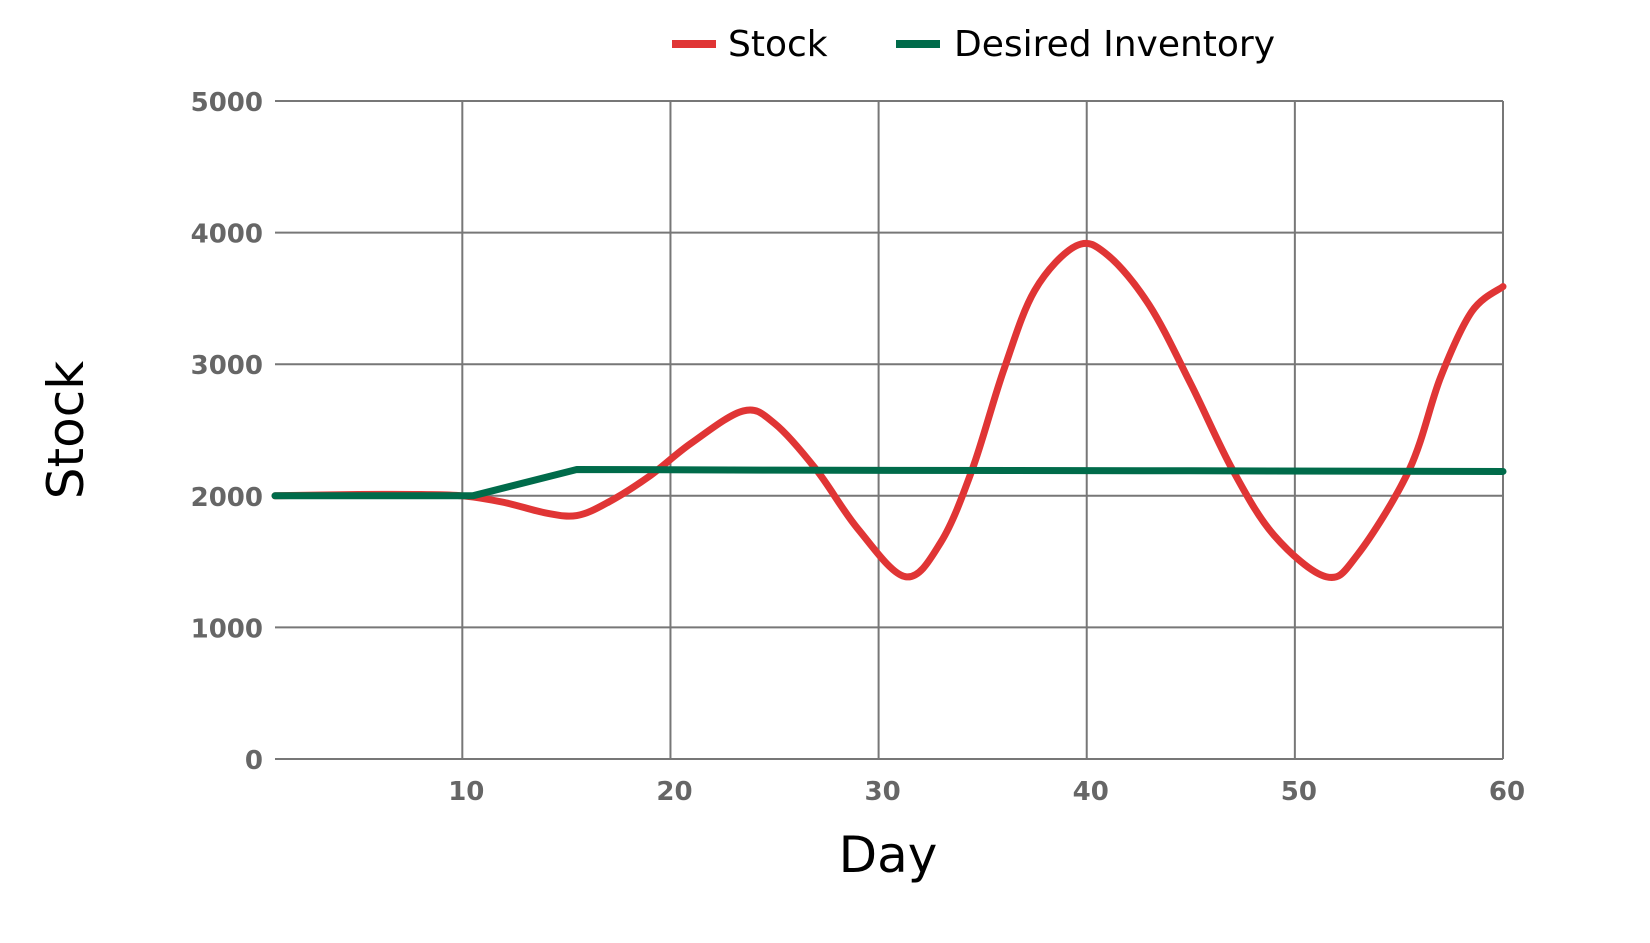 This screenshot has height=943, width=1650. Describe the element at coordinates (227, 235) in the screenshot. I see `y-tick-label: 4000` at that location.